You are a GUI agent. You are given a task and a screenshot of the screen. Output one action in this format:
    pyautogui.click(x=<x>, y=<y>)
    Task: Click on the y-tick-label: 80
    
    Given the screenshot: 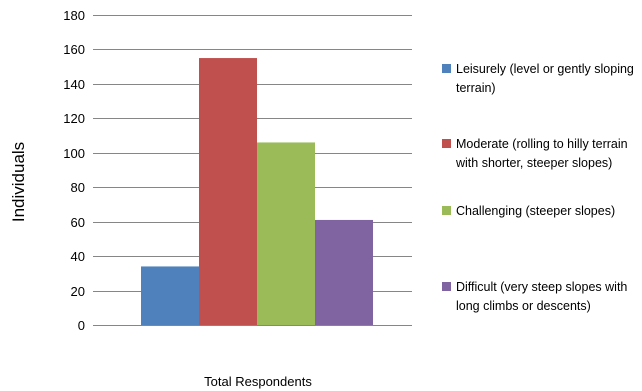 What is the action you would take?
    pyautogui.click(x=78, y=187)
    